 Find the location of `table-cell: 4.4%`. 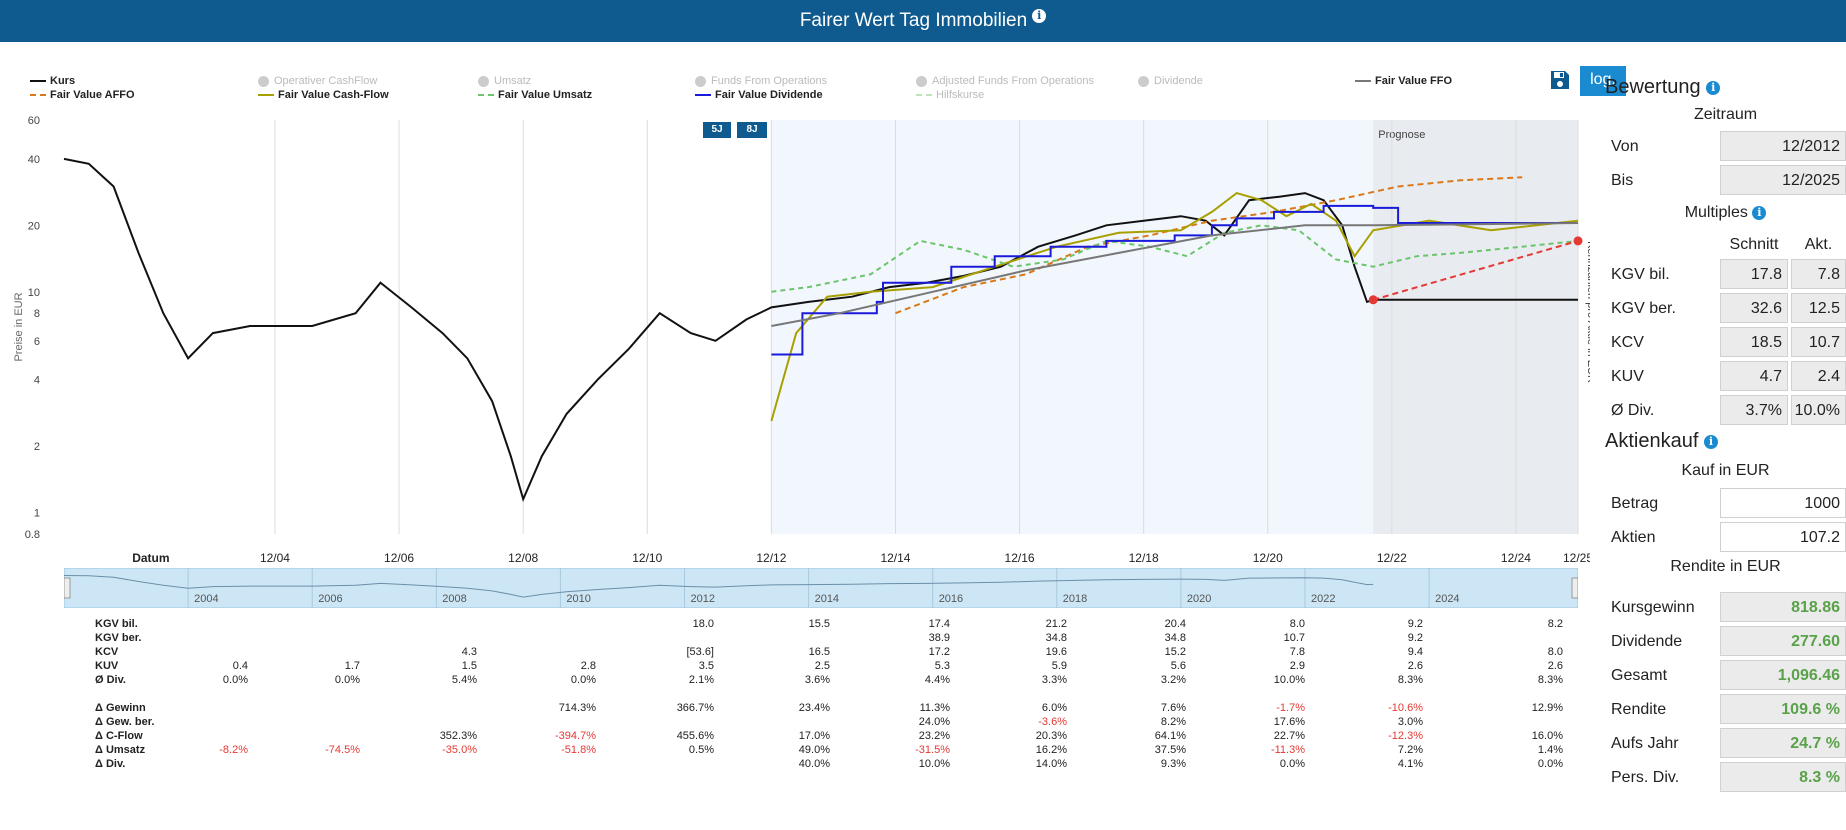

table-cell: 4.4% is located at coordinates (937, 680).